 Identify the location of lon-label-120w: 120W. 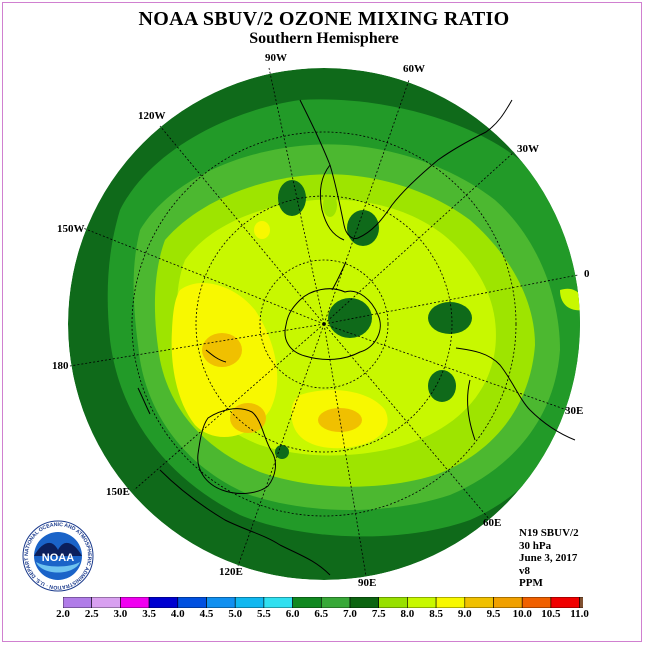
(152, 116).